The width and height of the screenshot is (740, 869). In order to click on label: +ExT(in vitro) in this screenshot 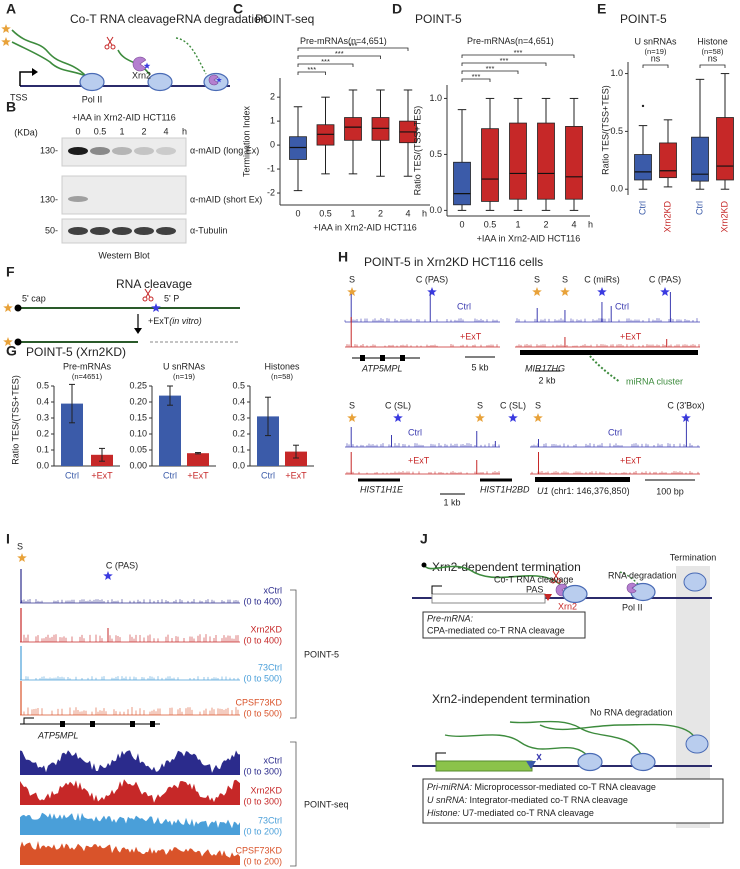, I will do `click(175, 321)`.